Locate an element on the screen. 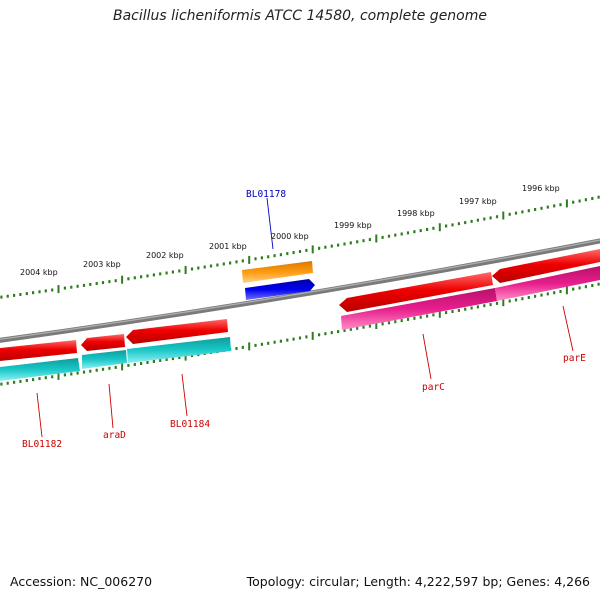 This screenshot has height=600, width=600. gene-label-bl01184: BL01184 is located at coordinates (190, 424).